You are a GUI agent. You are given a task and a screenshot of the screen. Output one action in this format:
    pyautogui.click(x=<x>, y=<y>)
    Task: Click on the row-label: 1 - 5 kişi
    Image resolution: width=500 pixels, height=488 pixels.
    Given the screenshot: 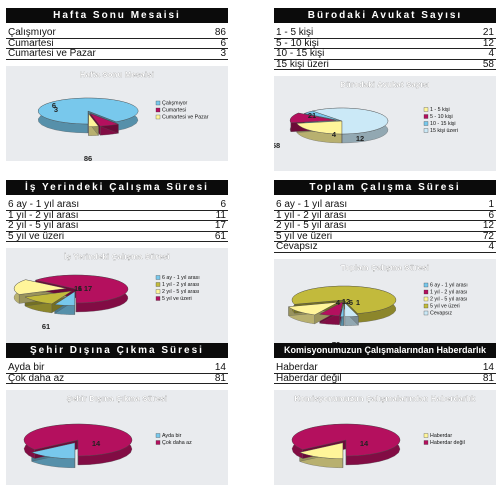 What is the action you would take?
    pyautogui.click(x=295, y=32)
    